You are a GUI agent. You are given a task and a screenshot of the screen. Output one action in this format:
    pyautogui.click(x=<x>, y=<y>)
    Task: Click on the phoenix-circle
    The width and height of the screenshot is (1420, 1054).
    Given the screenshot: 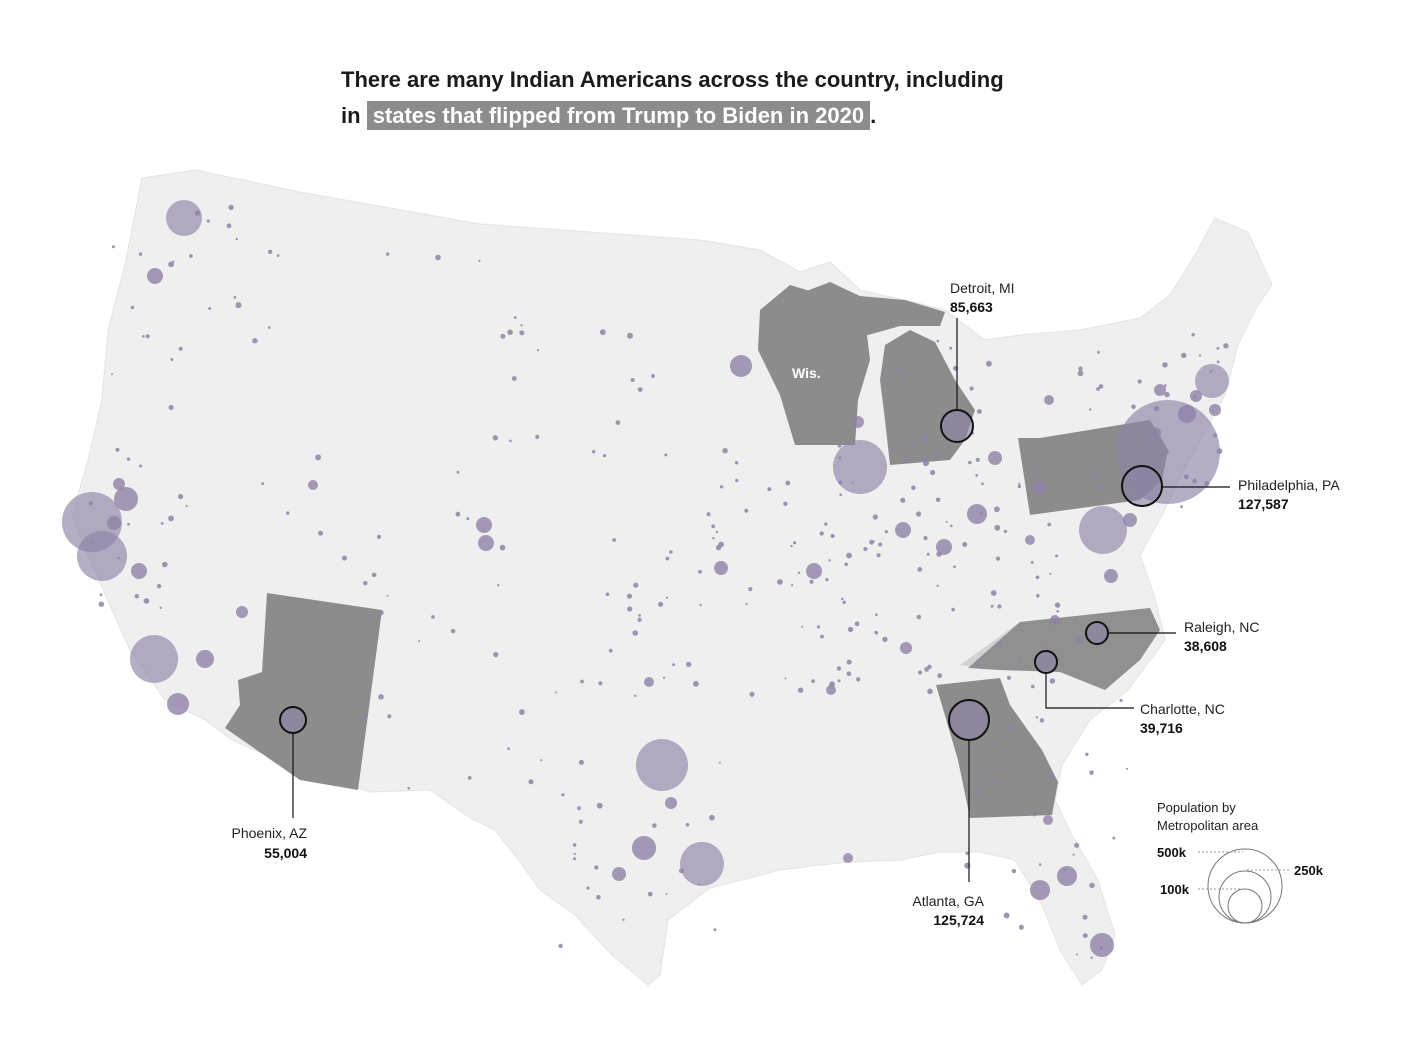 What is the action you would take?
    pyautogui.click(x=293, y=720)
    